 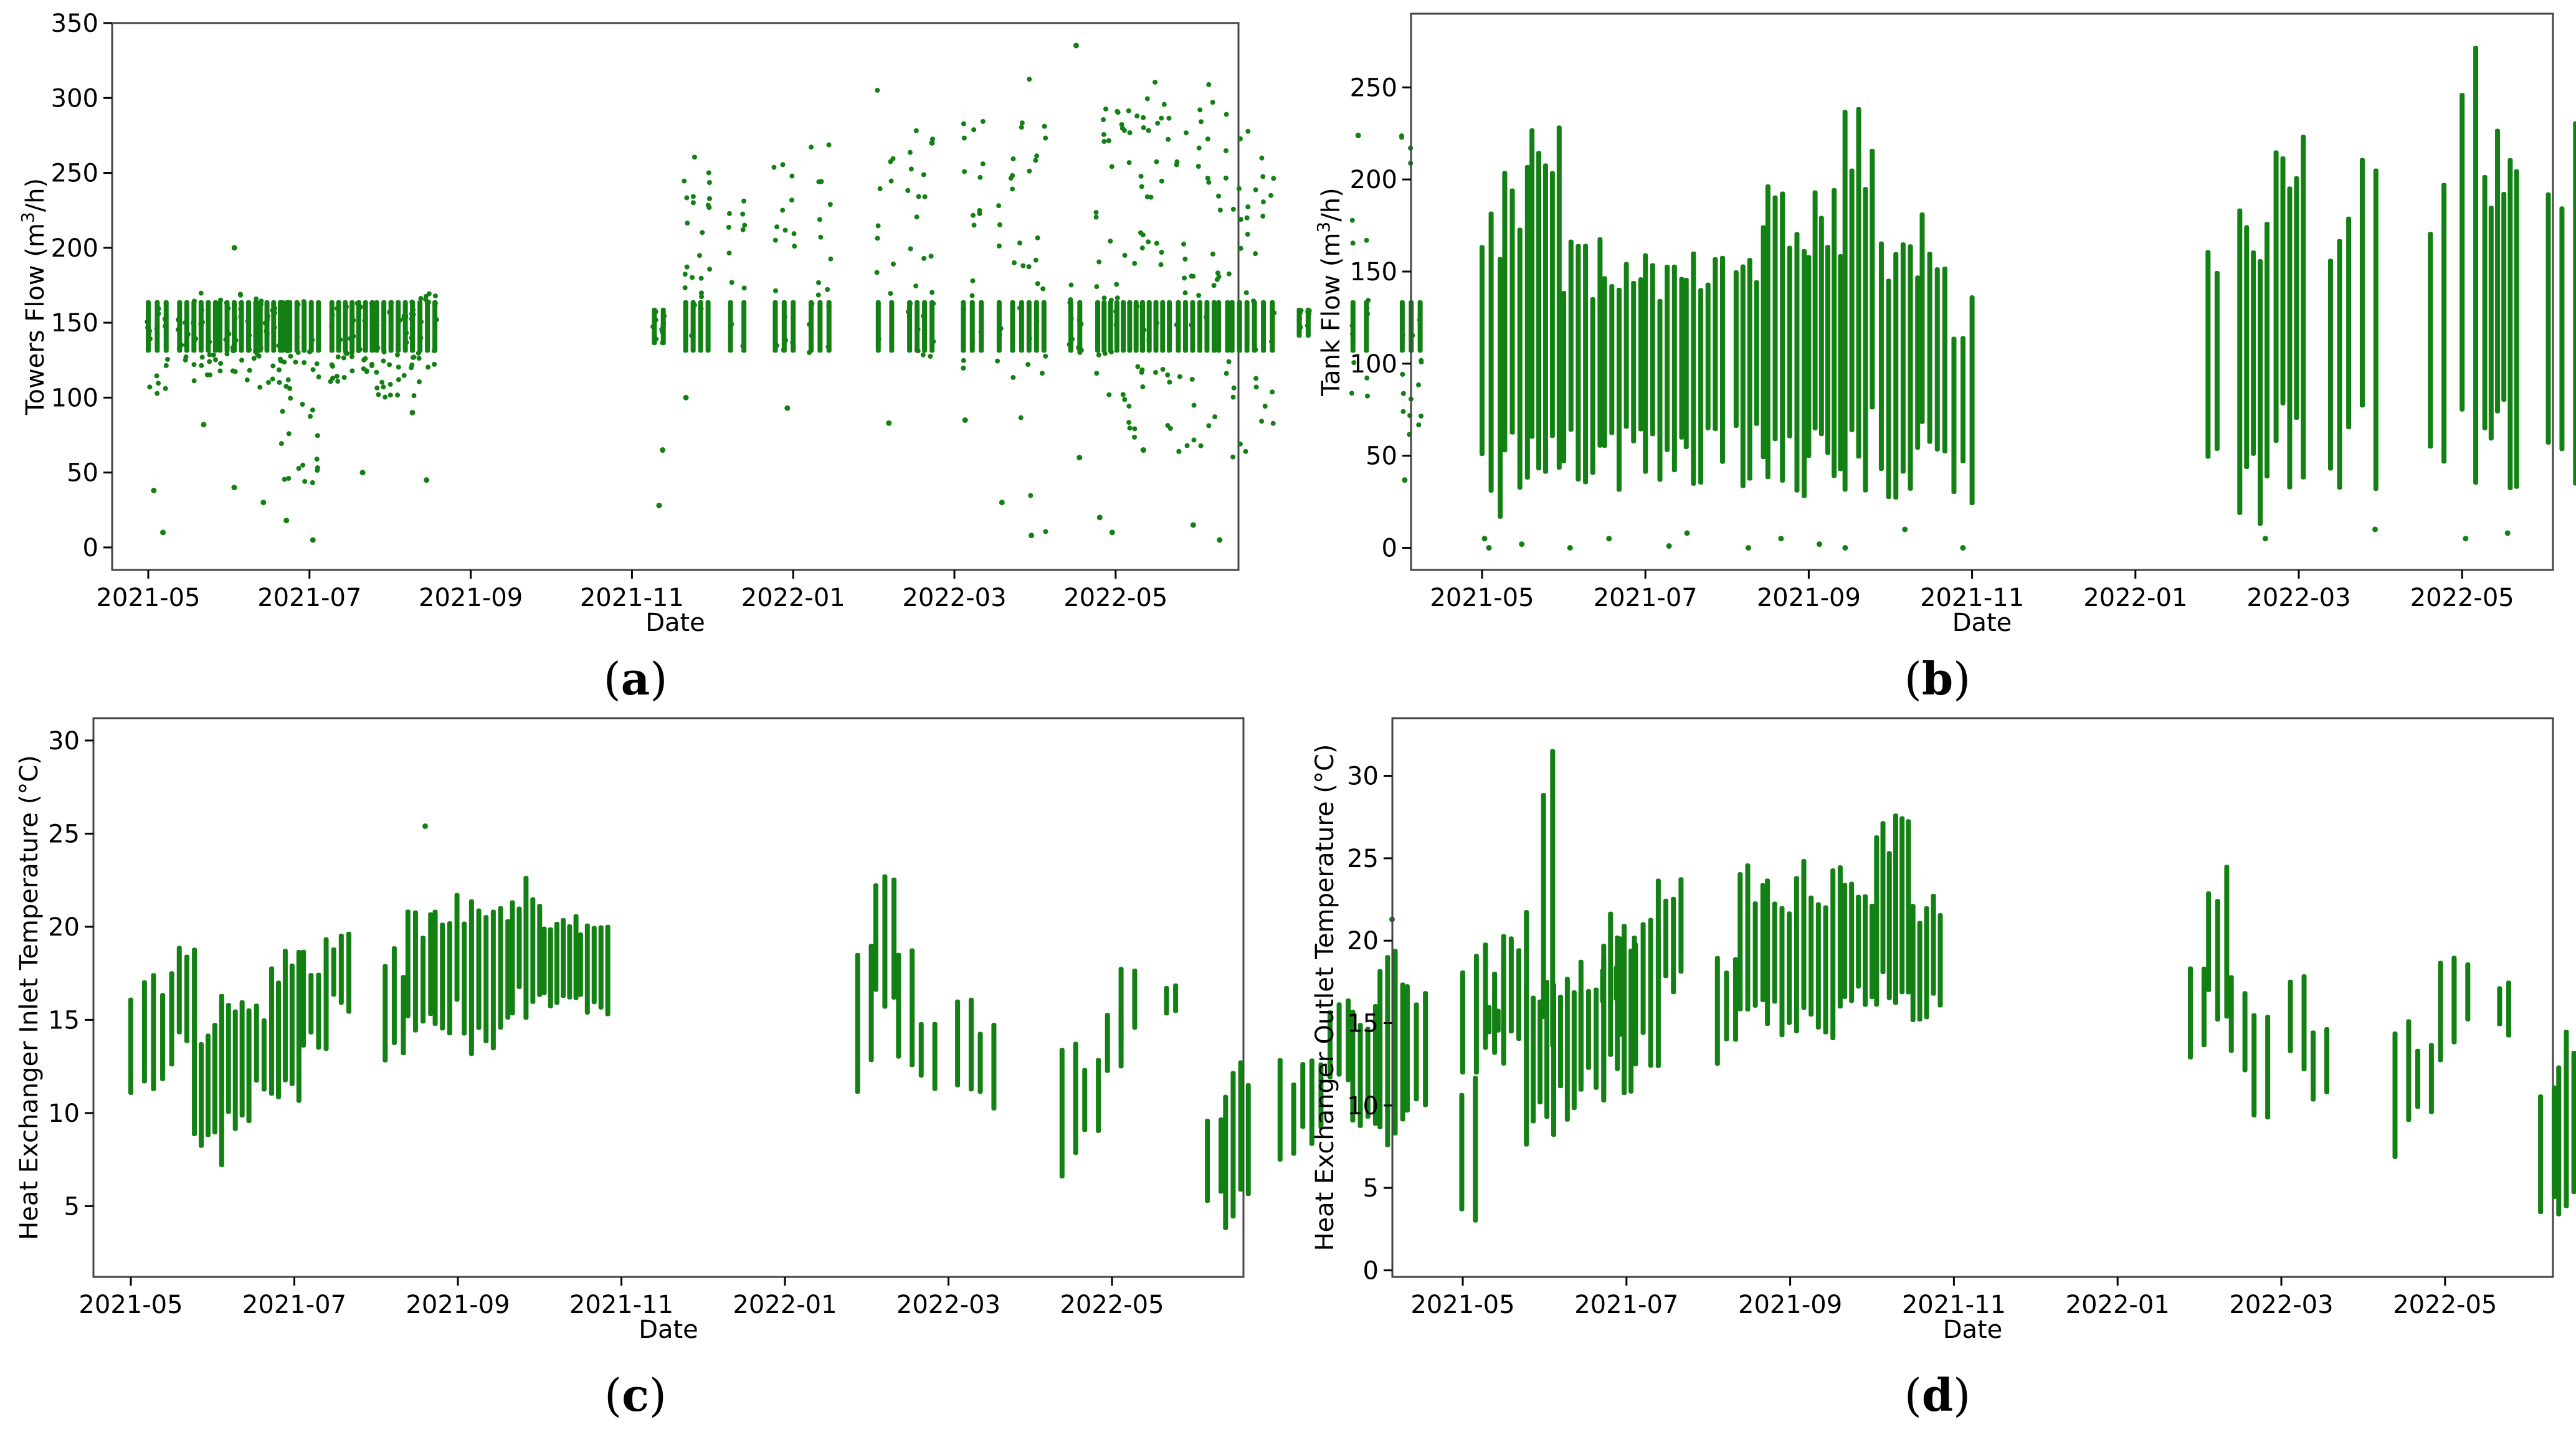 What do you see at coordinates (2281, 1305) in the screenshot?
I see `x-tick-label-d: 2022-03` at bounding box center [2281, 1305].